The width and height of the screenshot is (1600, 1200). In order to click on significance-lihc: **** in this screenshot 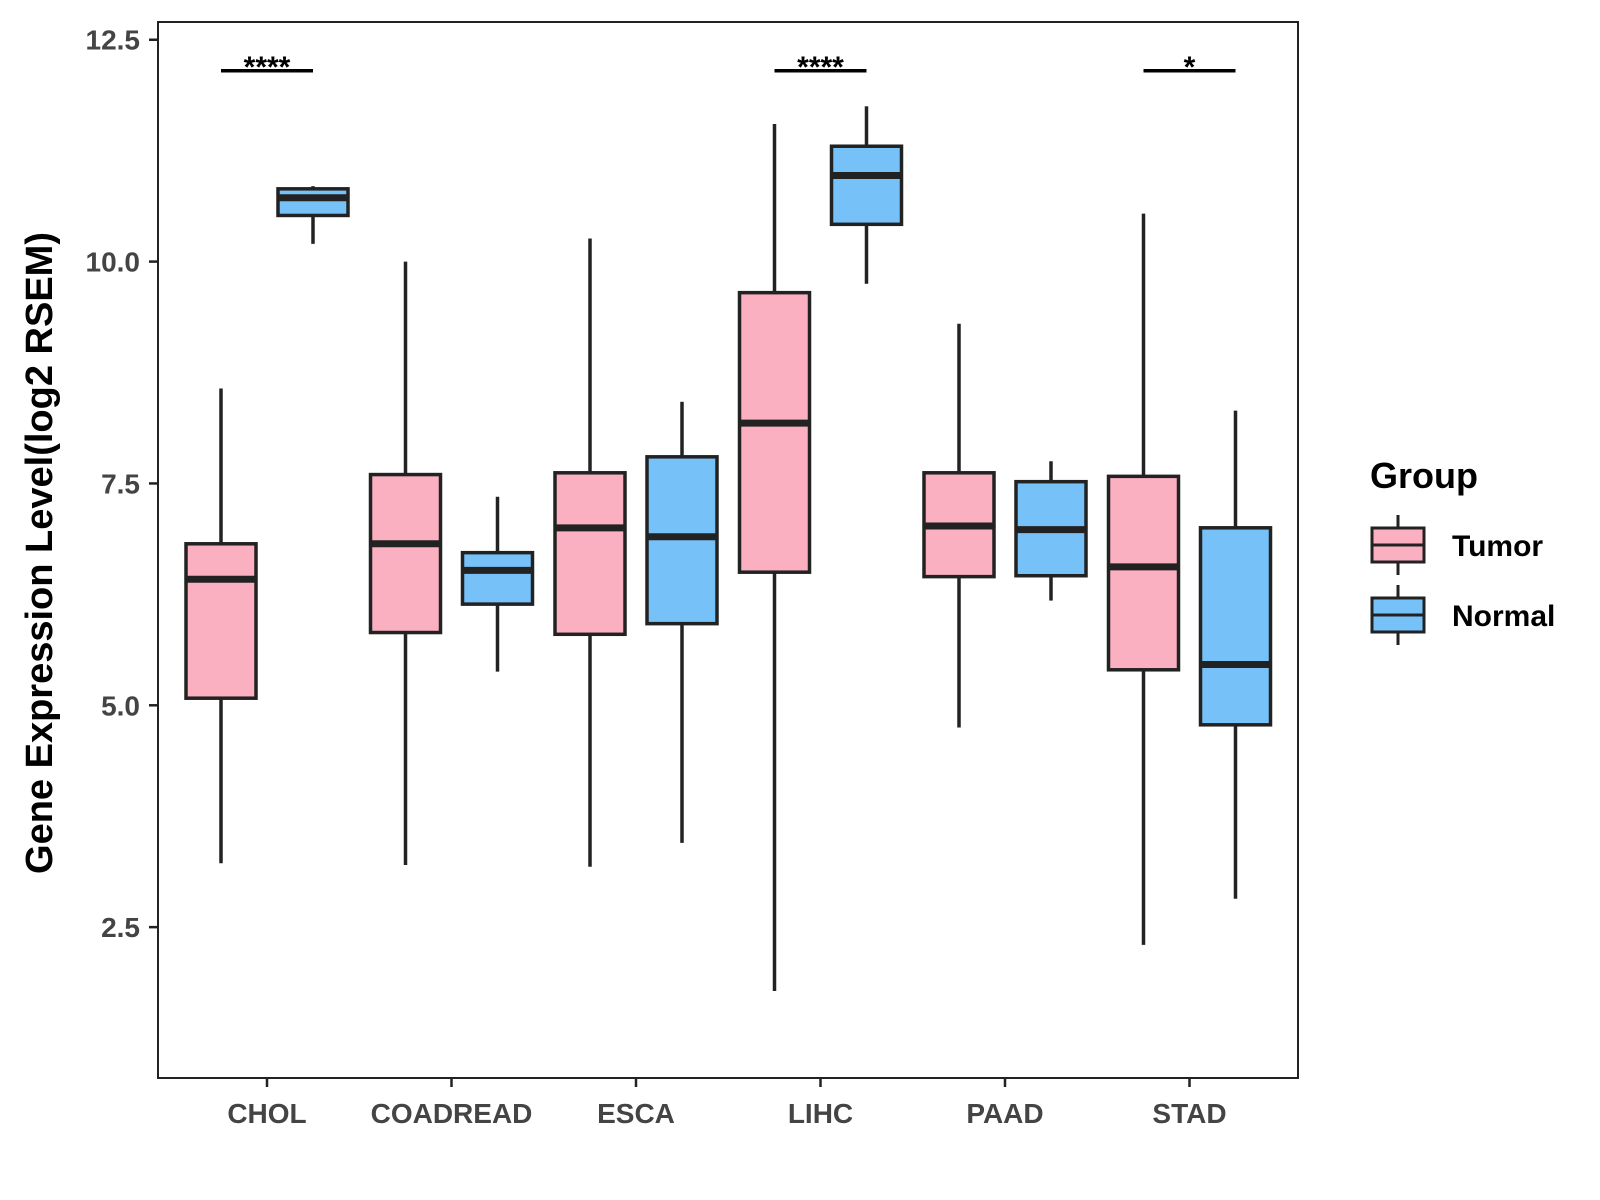, I will do `click(820, 67)`.